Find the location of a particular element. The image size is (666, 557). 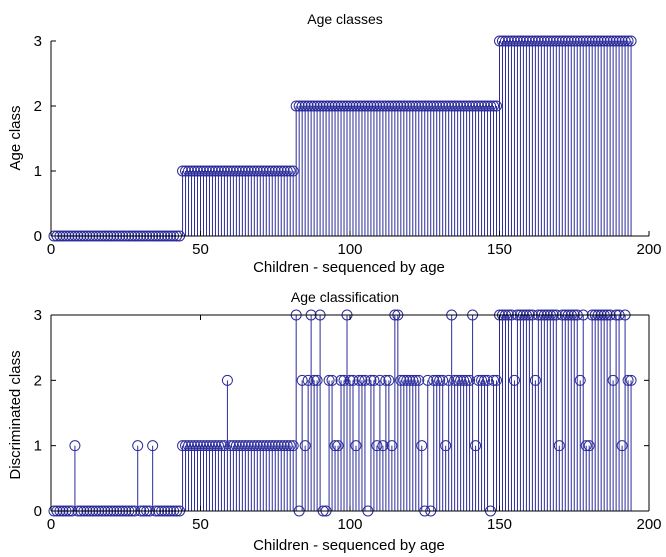

x-tick-label: 150 is located at coordinates (499, 249).